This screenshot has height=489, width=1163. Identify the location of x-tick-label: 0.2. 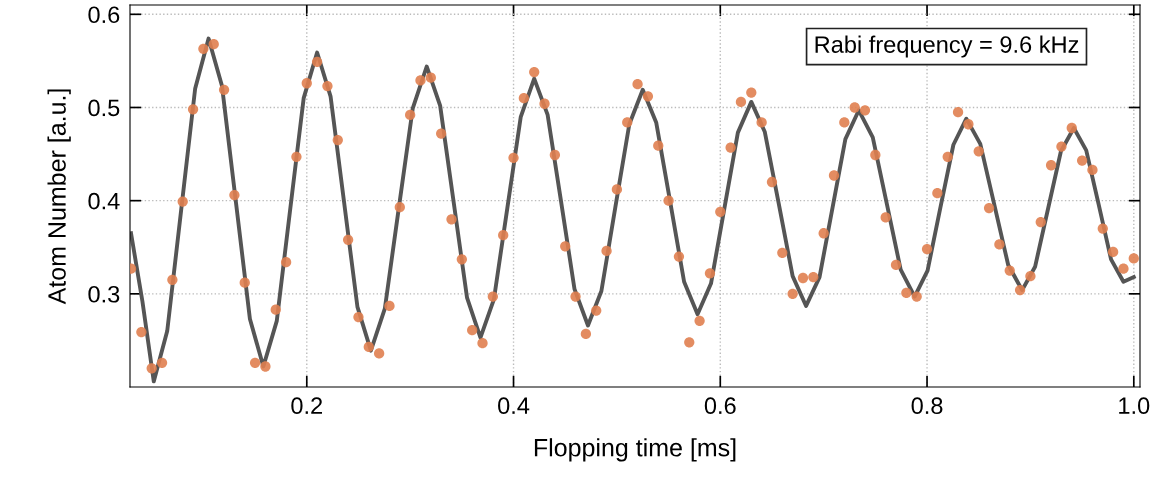
(306, 406).